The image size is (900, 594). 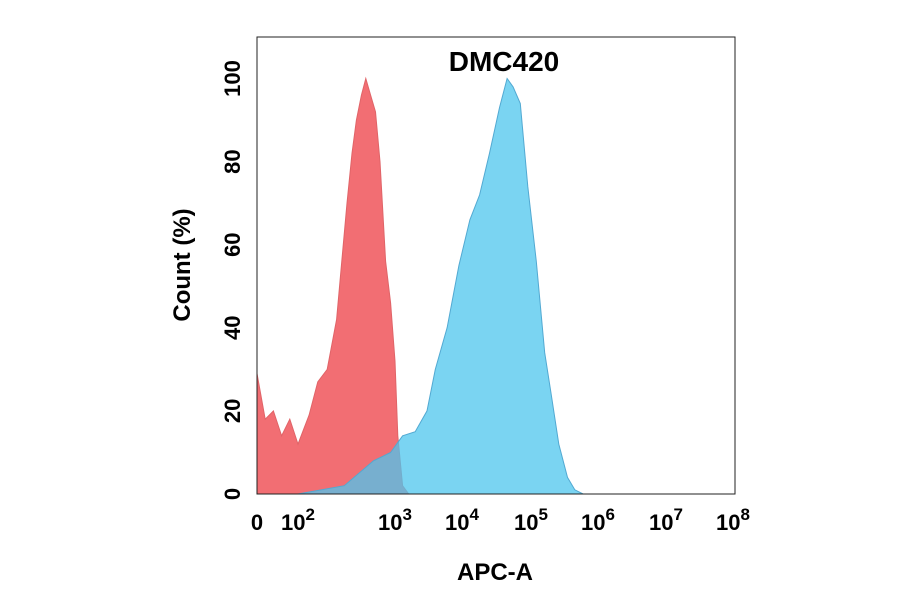 I want to click on x-tick-label: 10², so click(x=298, y=520).